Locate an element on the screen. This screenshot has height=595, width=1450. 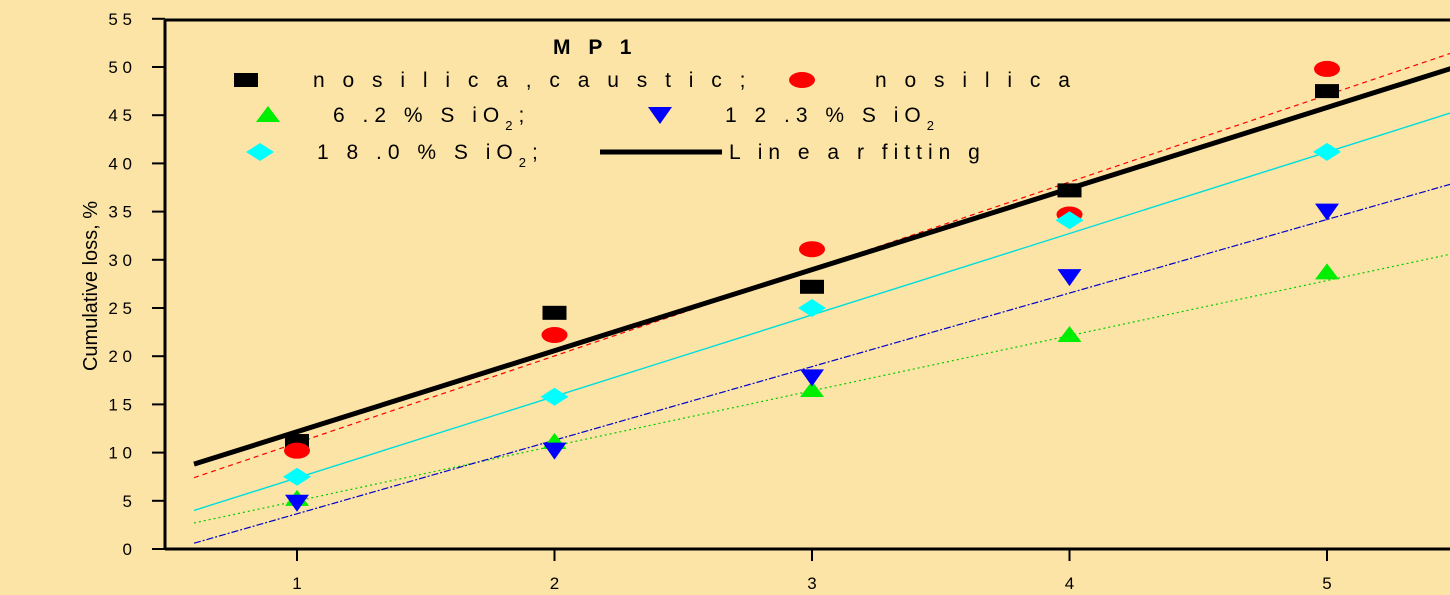
data-point-s4-p3 is located at coordinates (1069, 220).